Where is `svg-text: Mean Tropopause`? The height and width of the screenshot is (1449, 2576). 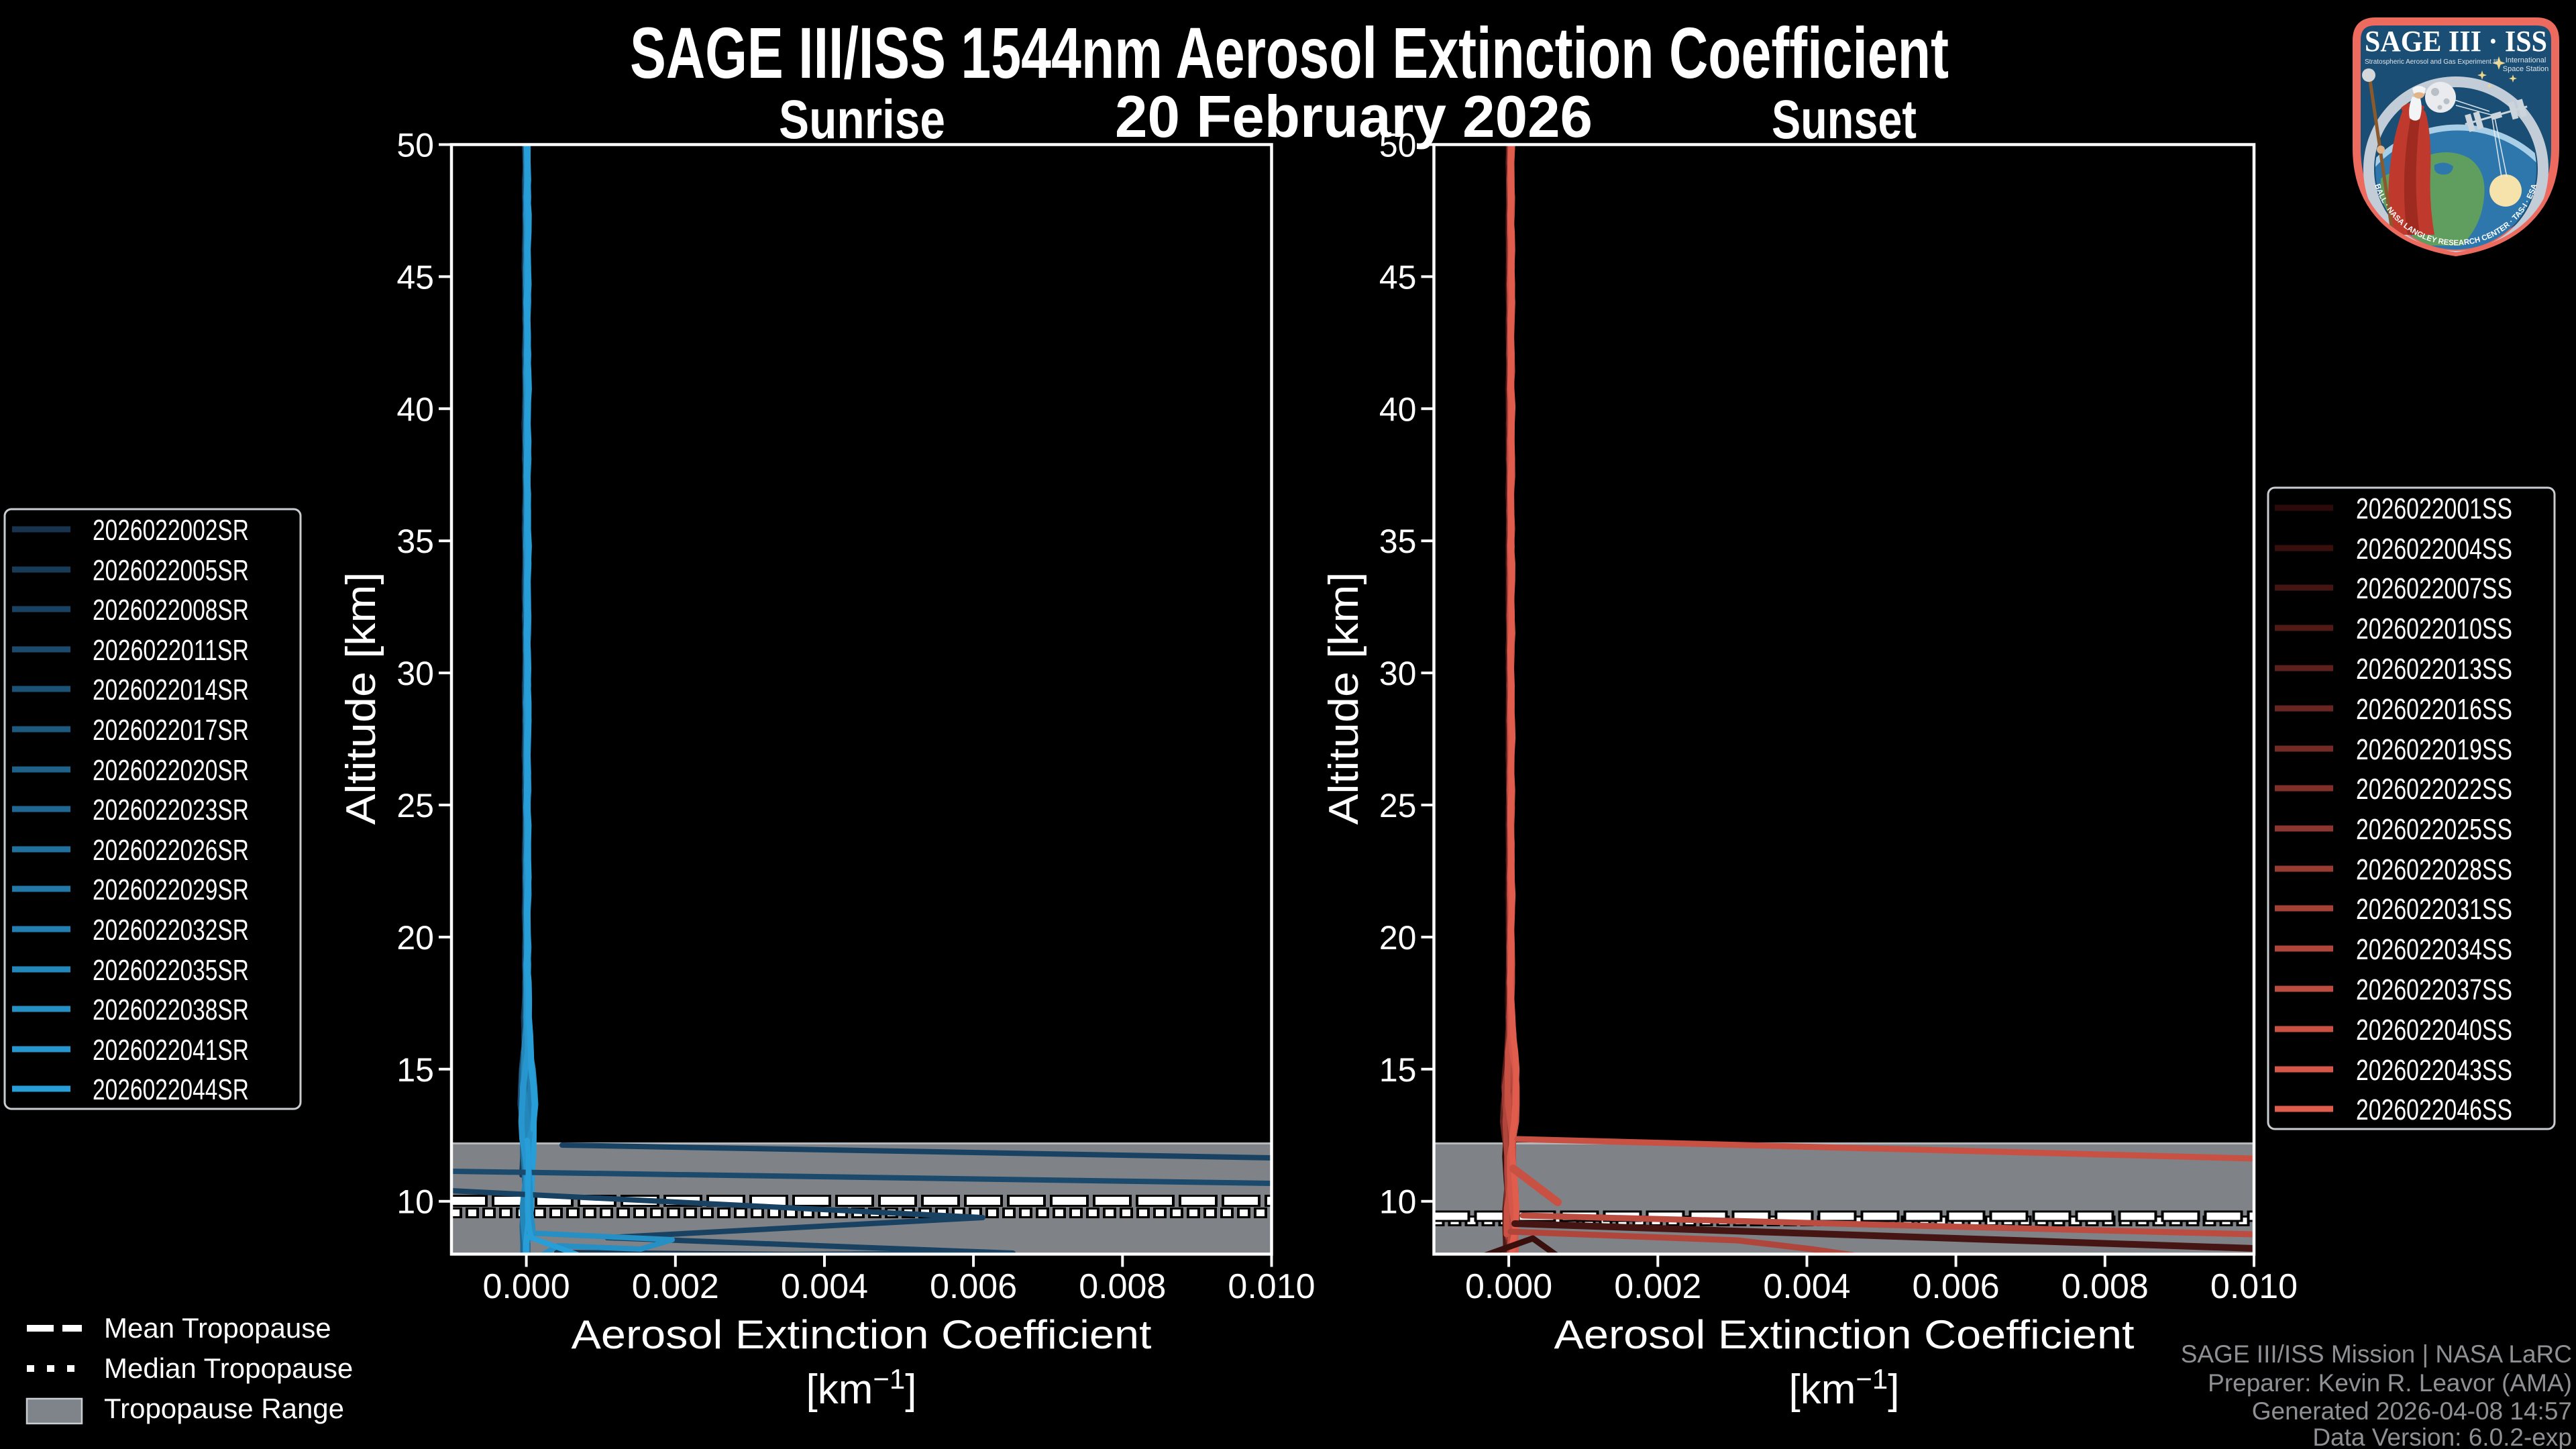 svg-text: Mean Tropopause is located at coordinates (217, 1328).